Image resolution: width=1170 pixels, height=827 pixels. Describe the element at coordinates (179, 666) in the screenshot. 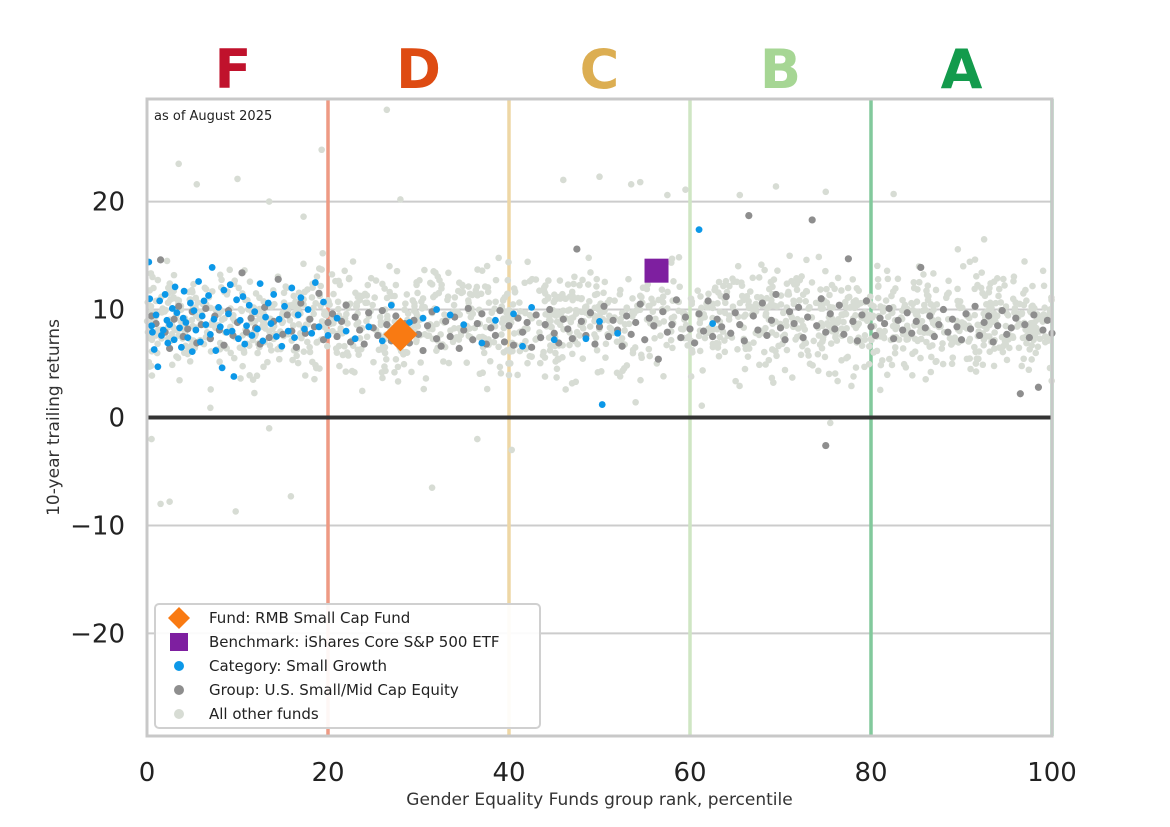

I see `legend-dot-marker` at that location.